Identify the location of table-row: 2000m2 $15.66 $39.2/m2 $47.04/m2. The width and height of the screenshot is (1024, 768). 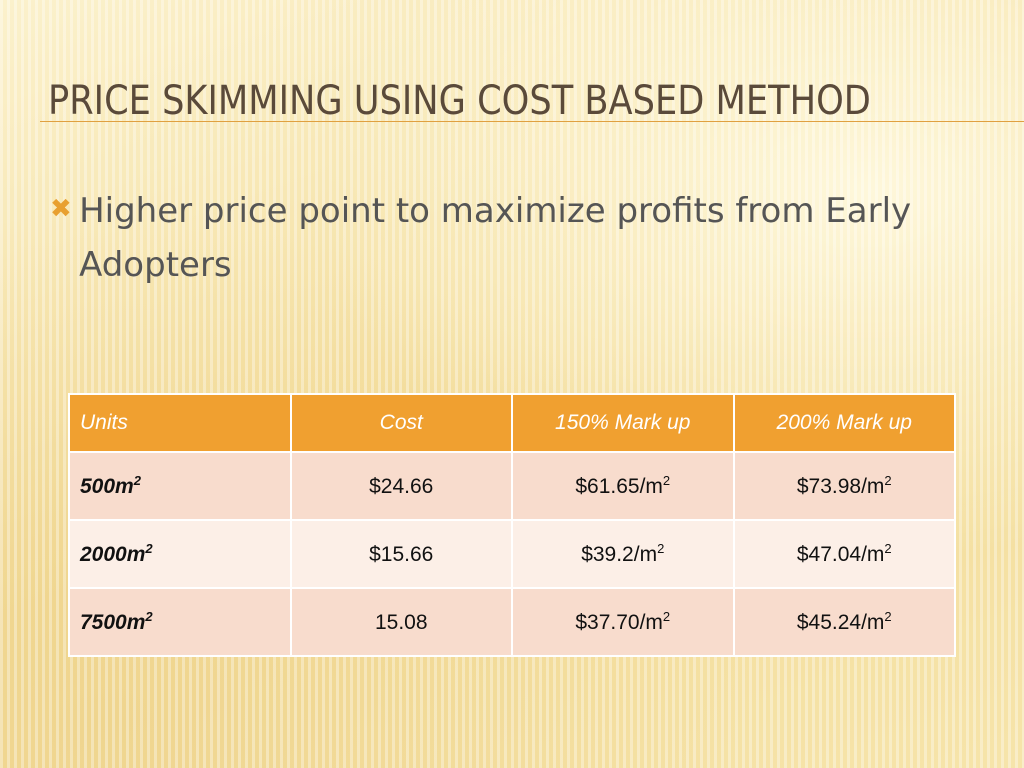
(512, 554).